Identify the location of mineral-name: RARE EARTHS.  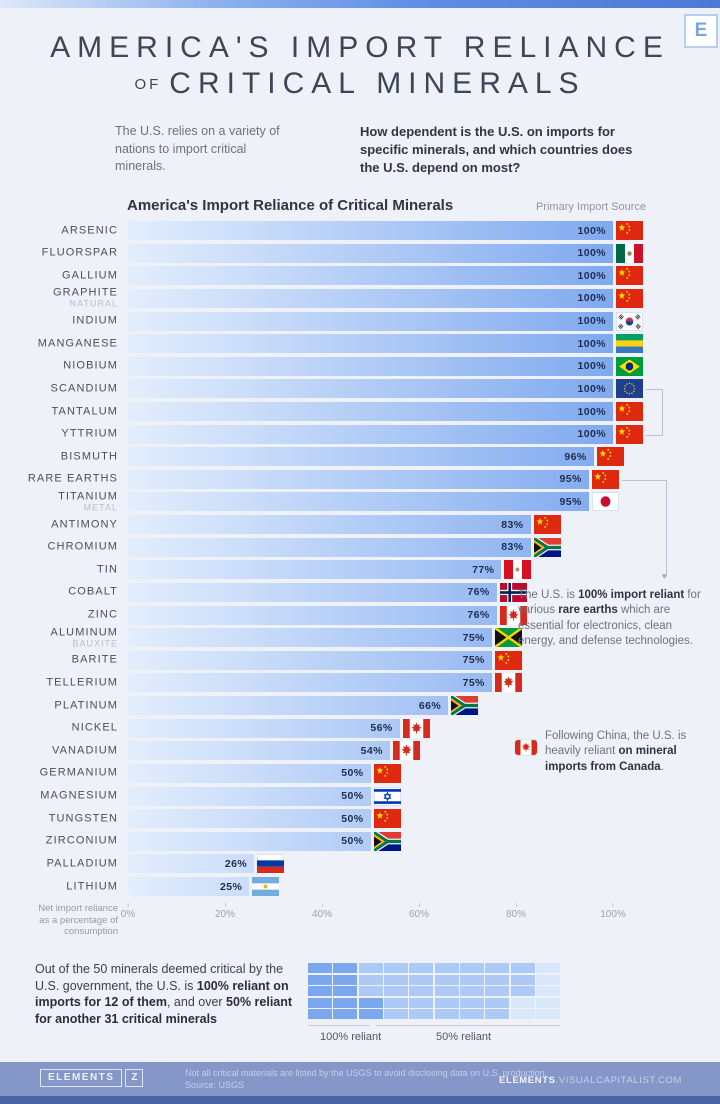
(72, 478).